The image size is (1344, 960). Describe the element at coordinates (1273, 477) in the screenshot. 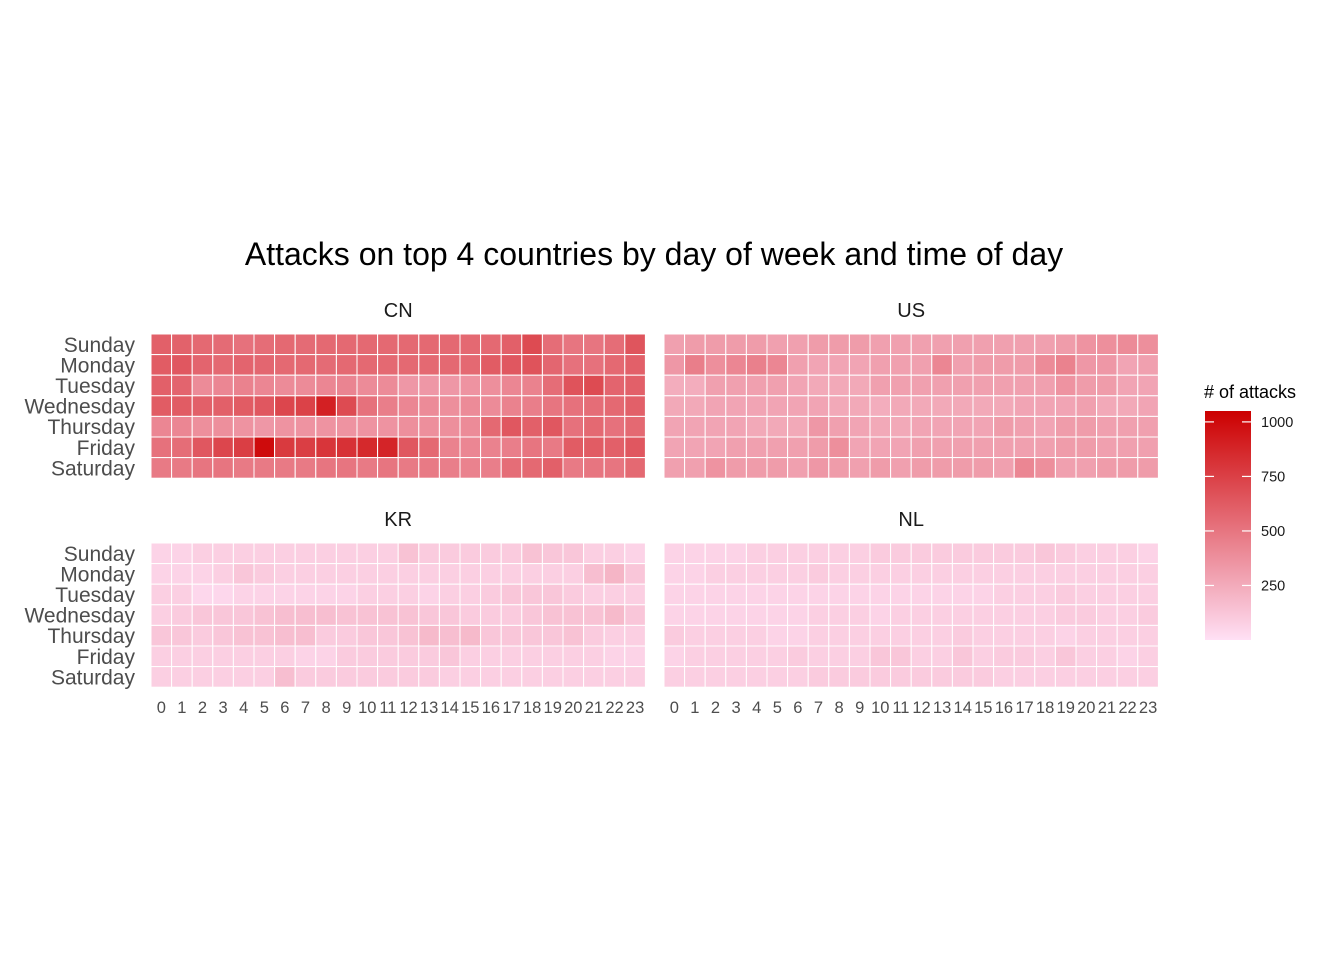

I see `legend-tick-label: 750` at that location.